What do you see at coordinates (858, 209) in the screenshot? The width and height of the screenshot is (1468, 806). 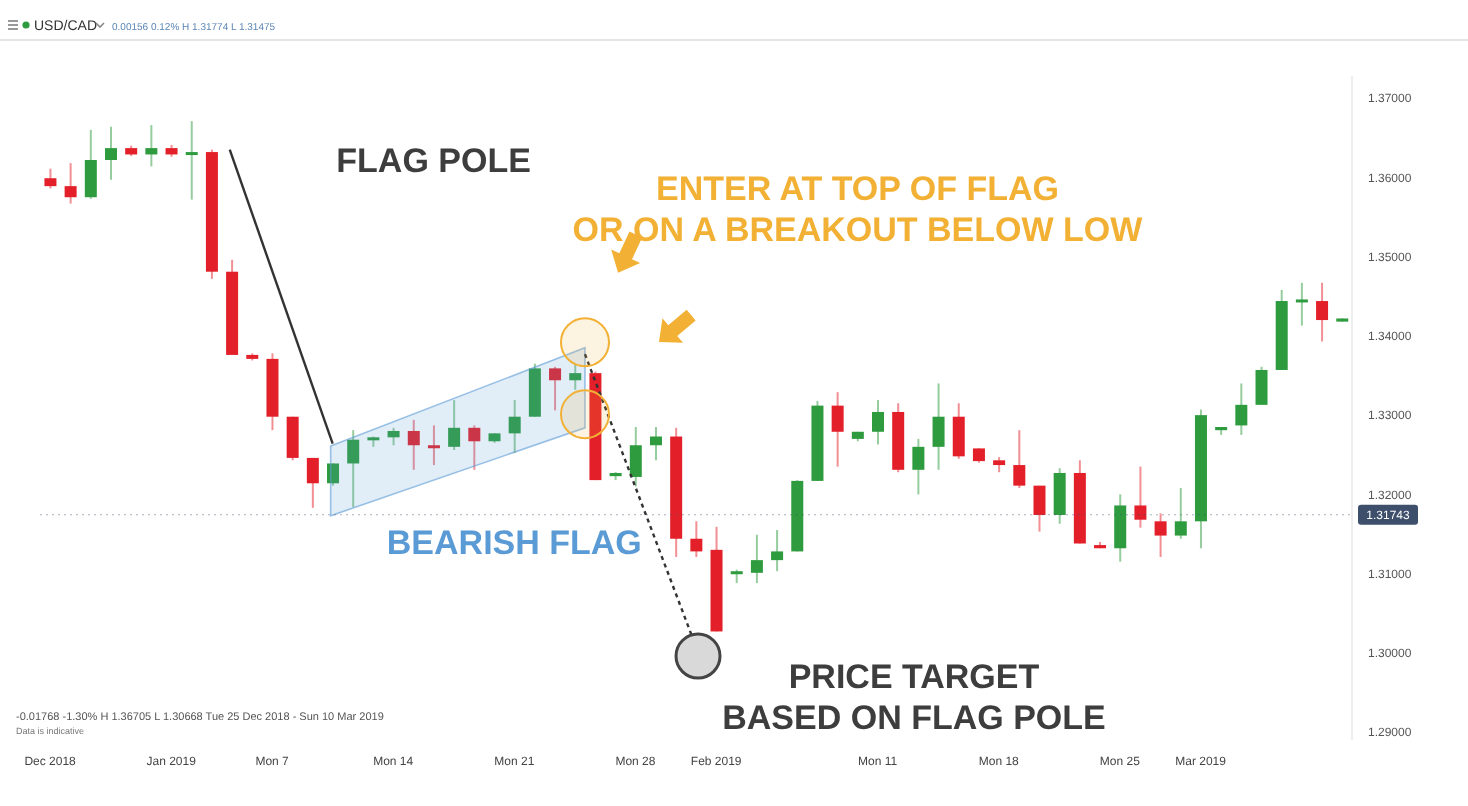 I see `annotation: ENTER AT TOP OF FLAG OR ON A BREAKOUT BELOW LOW` at bounding box center [858, 209].